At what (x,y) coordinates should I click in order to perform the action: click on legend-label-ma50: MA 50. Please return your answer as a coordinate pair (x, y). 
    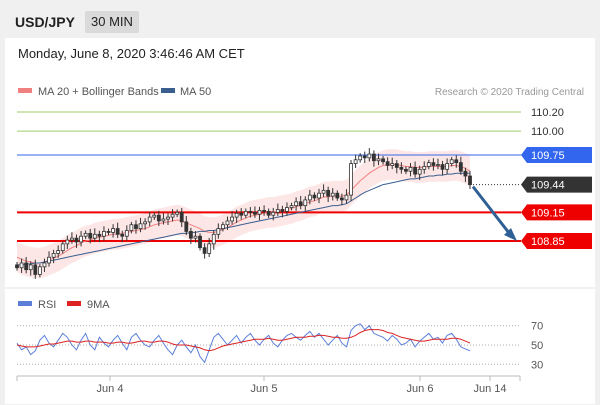
    Looking at the image, I should click on (195, 92).